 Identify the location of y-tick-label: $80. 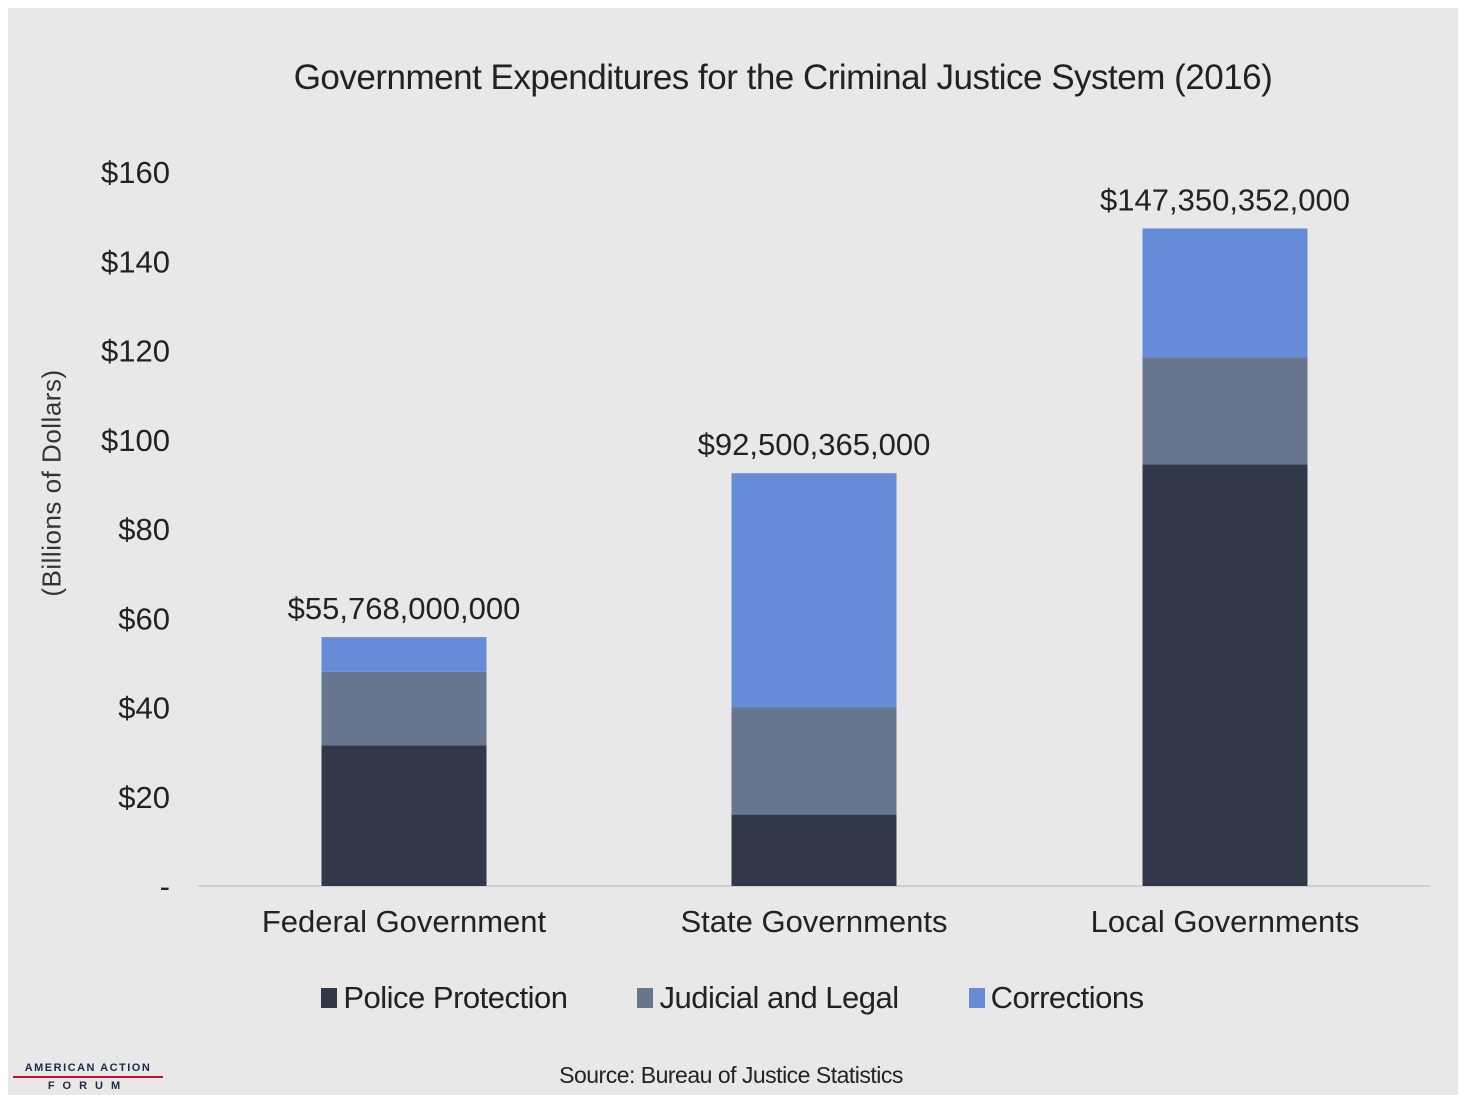
(144, 529).